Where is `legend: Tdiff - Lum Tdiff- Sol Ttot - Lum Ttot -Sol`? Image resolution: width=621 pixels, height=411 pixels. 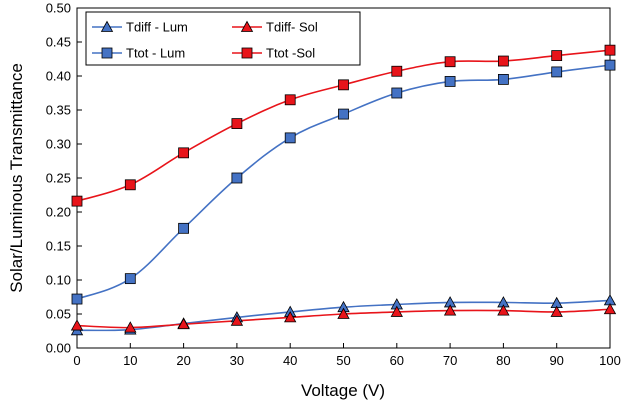
legend: Tdiff - Lum Tdiff- Sol Ttot - Lum Ttot -Sol is located at coordinates (223, 38).